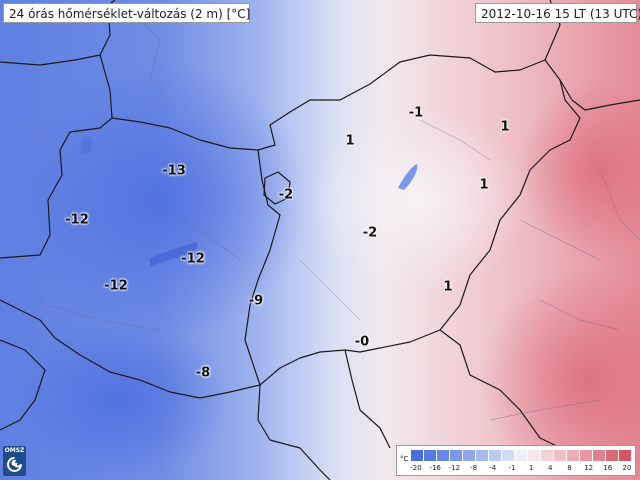  Describe the element at coordinates (416, 468) in the screenshot. I see `legend-label: -20` at that location.